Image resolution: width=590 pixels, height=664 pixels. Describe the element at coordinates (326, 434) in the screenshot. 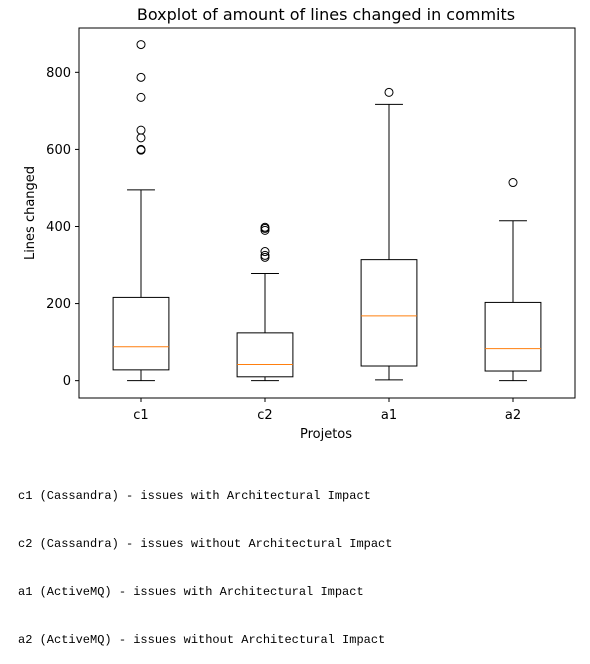

I see `x-axis-label: Projetos` at that location.